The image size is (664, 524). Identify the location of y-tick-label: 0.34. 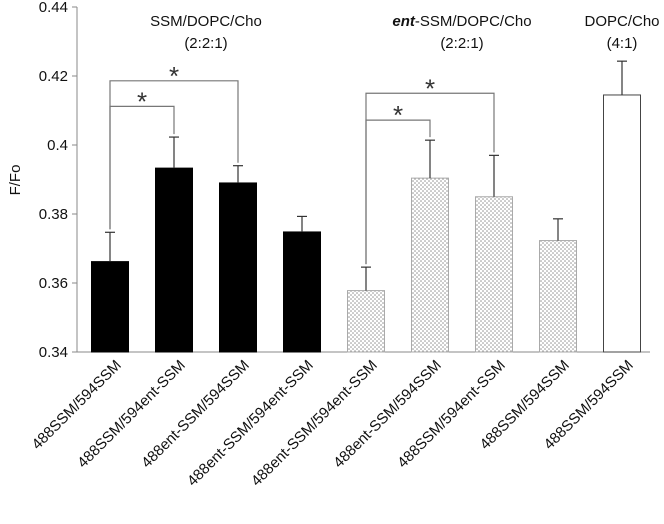
(53, 352).